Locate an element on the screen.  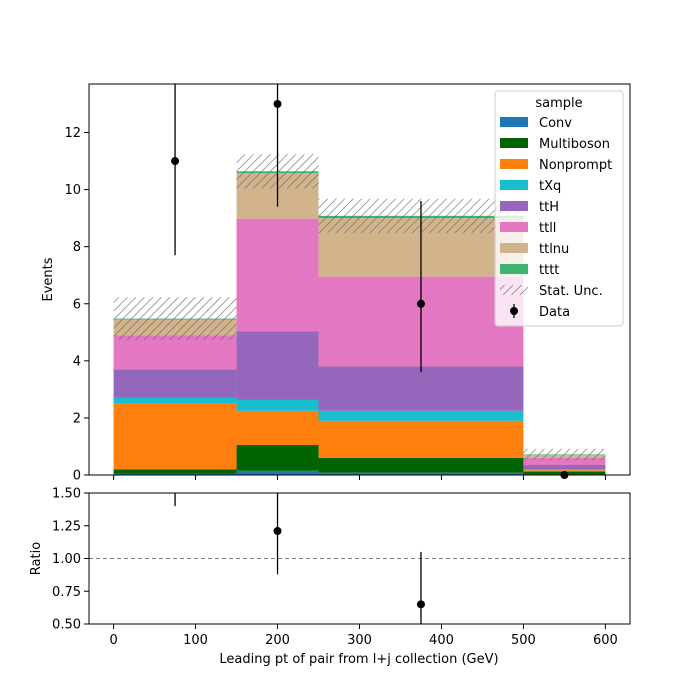
ratio-y-tick-label: 1.50 is located at coordinates (66, 494).